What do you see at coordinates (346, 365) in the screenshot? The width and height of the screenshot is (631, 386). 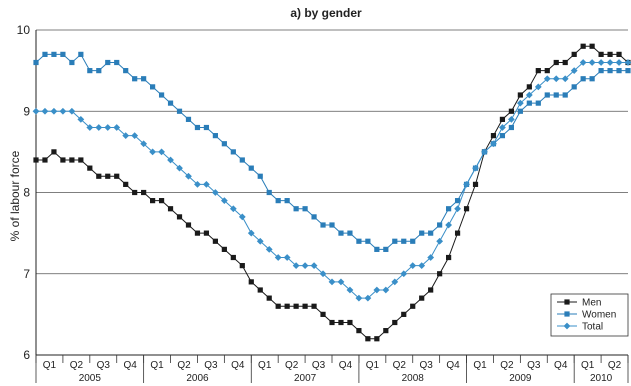 I see `quarter-label: Q4` at bounding box center [346, 365].